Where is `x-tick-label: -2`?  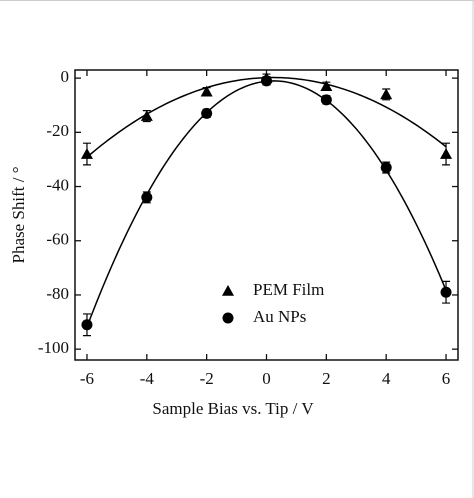 x-tick-label: -2 is located at coordinates (207, 378).